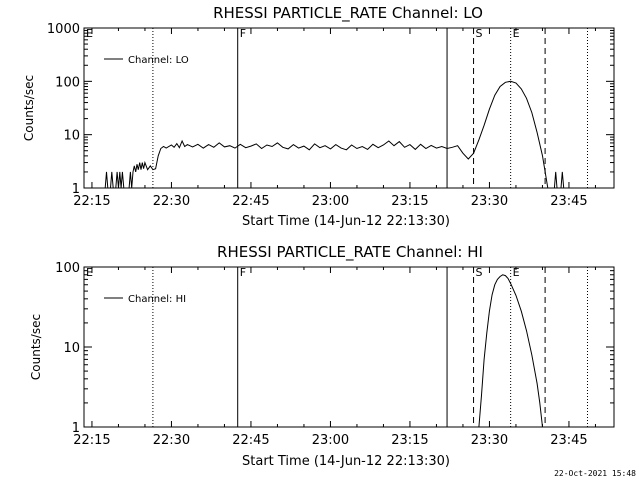 The height and width of the screenshot is (480, 640). Describe the element at coordinates (350, 252) in the screenshot. I see `chart-title: RHESSI PARTICLE_RATE Channel: HI` at that location.